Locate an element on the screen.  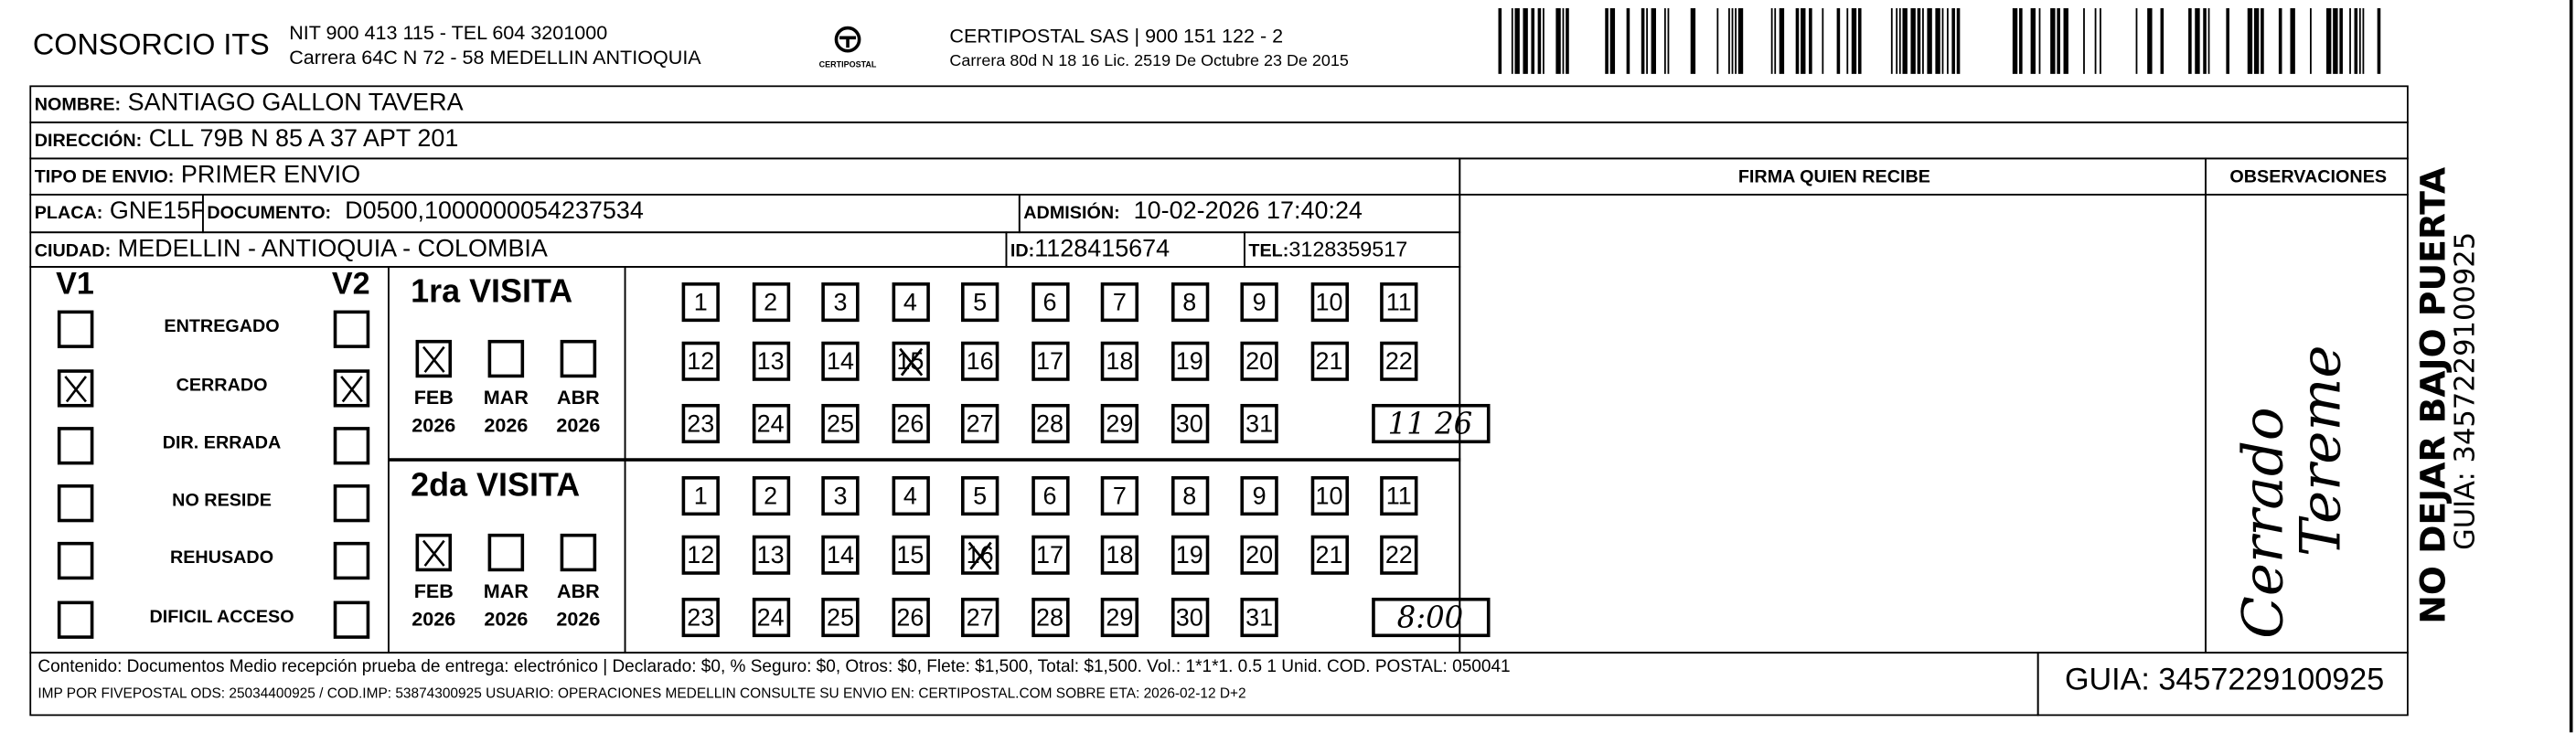
tel-value: 3128359517 is located at coordinates (1348, 249).